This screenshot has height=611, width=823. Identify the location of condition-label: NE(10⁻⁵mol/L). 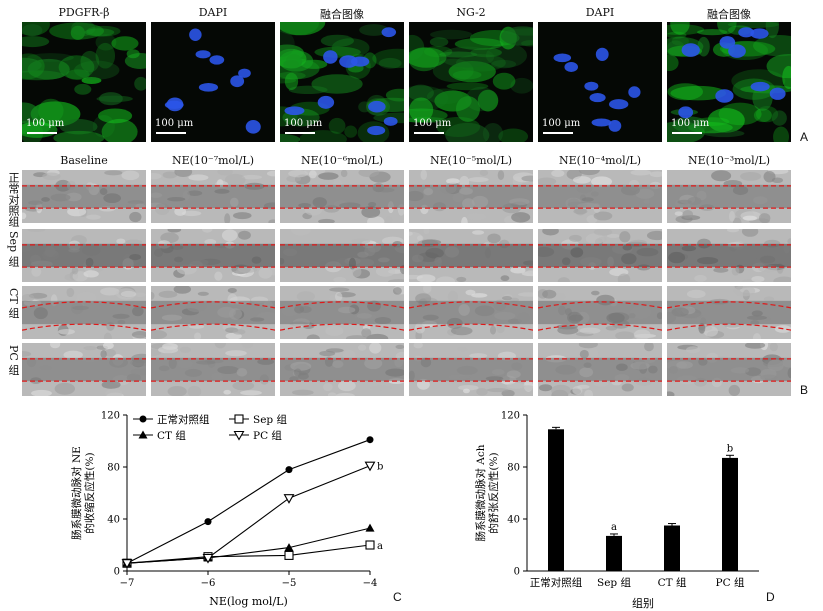
(471, 160).